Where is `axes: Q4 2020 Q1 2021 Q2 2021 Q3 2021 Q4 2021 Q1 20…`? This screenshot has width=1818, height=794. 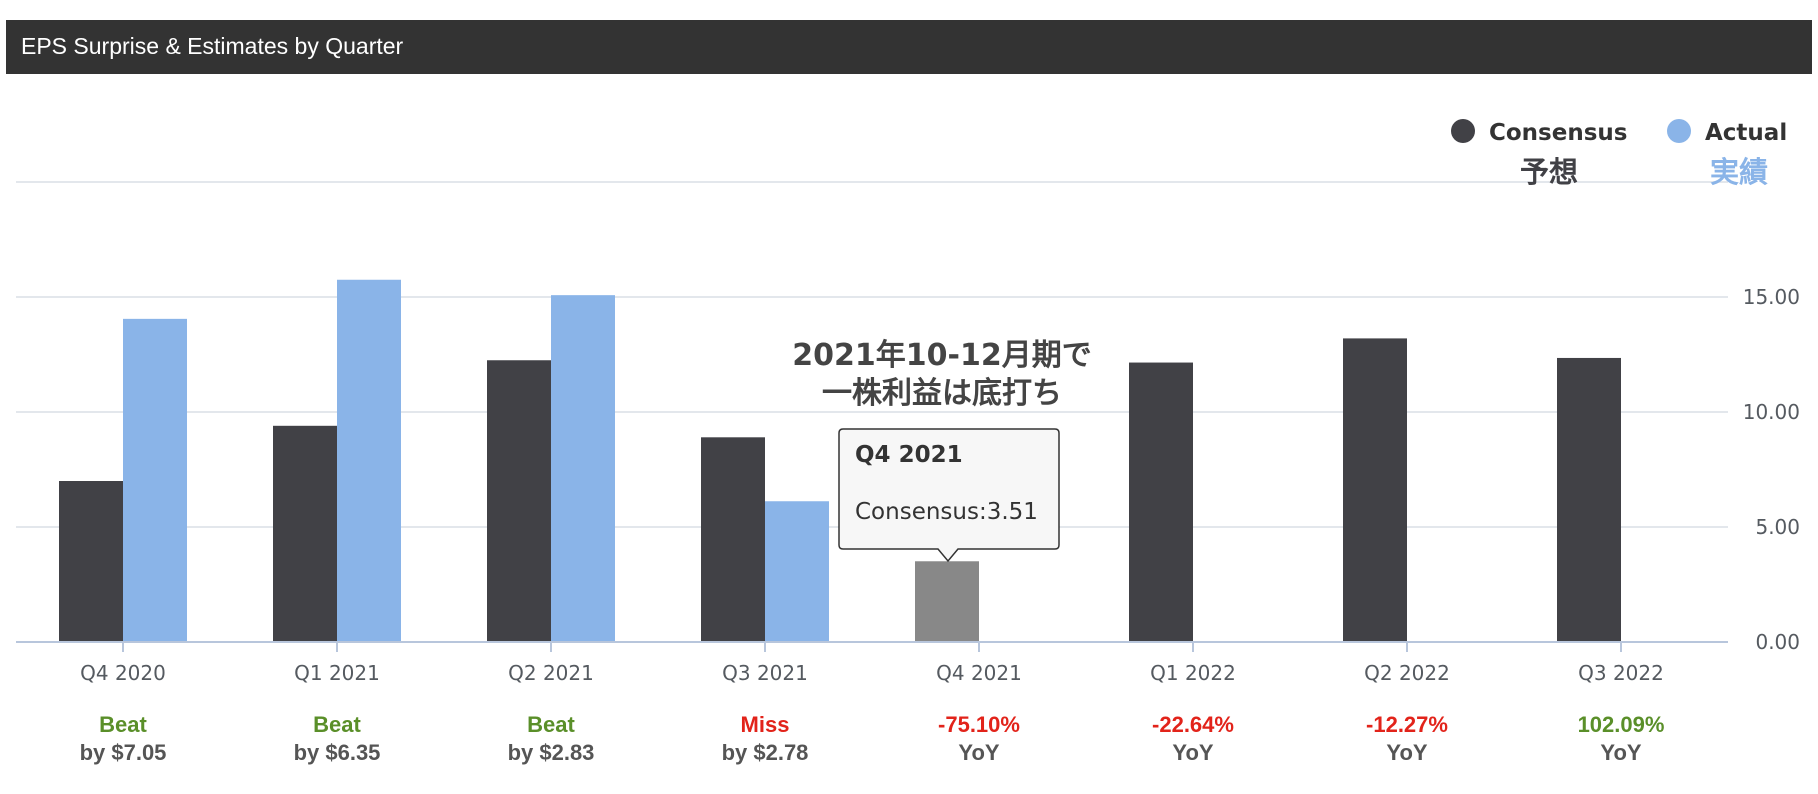
axes: Q4 2020 Q1 2021 Q2 2021 Q3 2021 Q4 2021 Q1 20… is located at coordinates (872, 663).